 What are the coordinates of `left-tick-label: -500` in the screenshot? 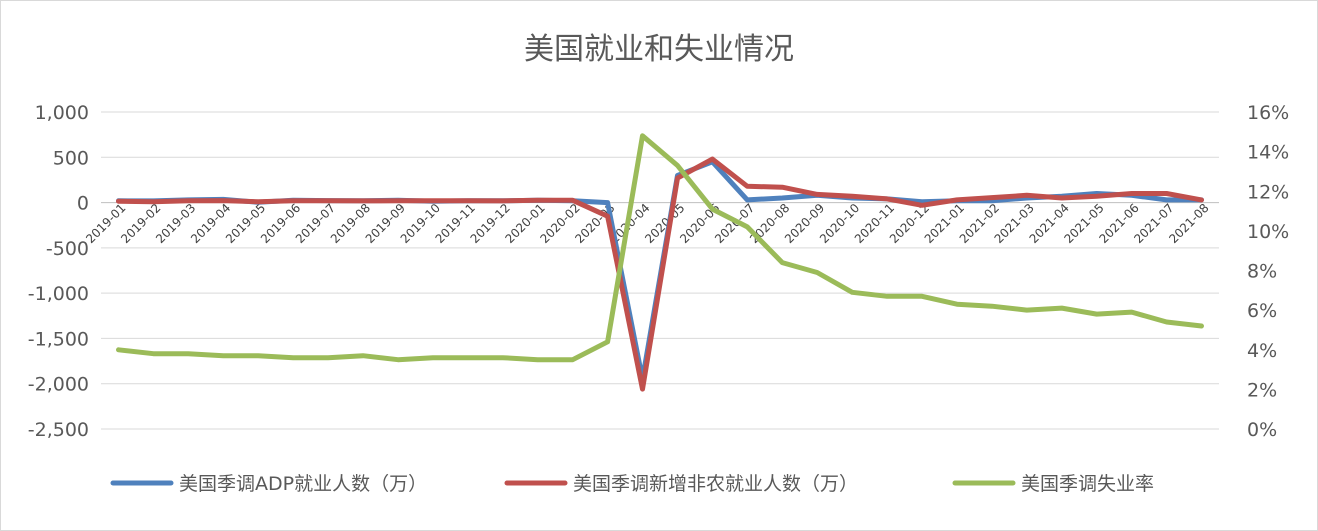 It's located at (67, 249).